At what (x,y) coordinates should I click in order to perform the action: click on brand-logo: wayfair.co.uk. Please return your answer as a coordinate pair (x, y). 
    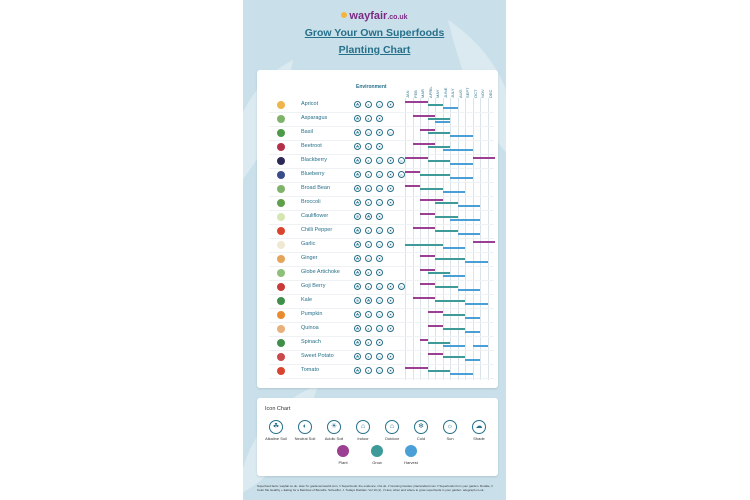
    Looking at the image, I should click on (374, 16).